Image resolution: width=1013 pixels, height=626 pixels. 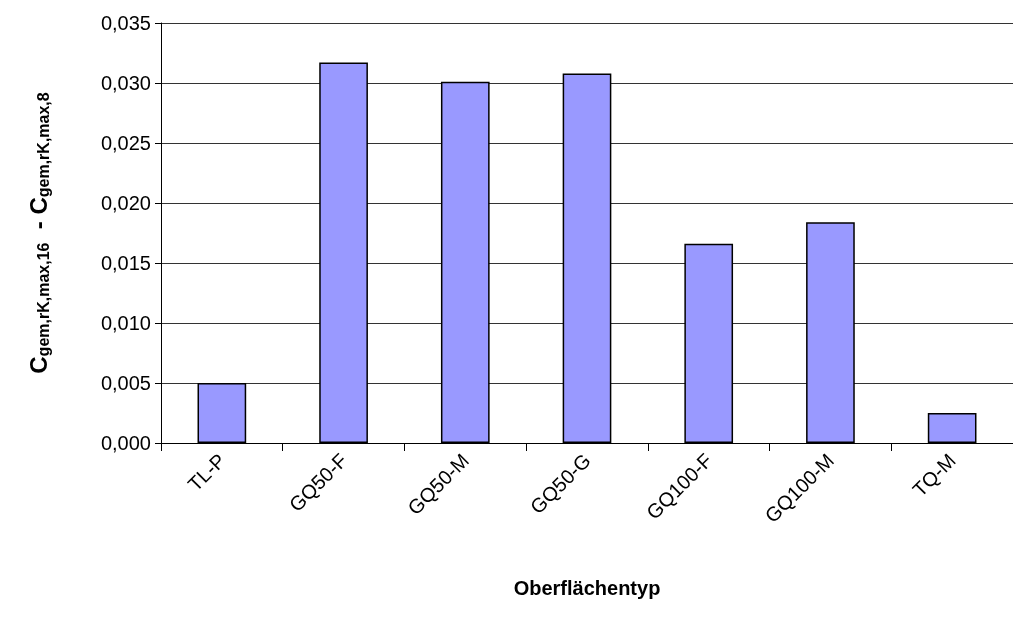 I want to click on y-tick-label: 0,035, so click(x=125, y=23).